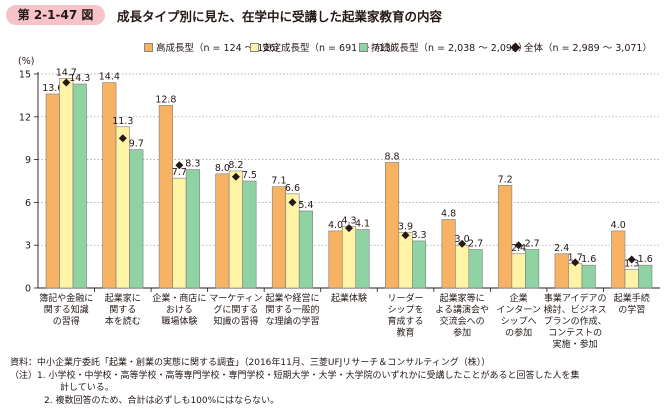 The width and height of the screenshot is (670, 410). Describe the element at coordinates (28, 246) in the screenshot. I see `y-tick-label-3: 3` at that location.